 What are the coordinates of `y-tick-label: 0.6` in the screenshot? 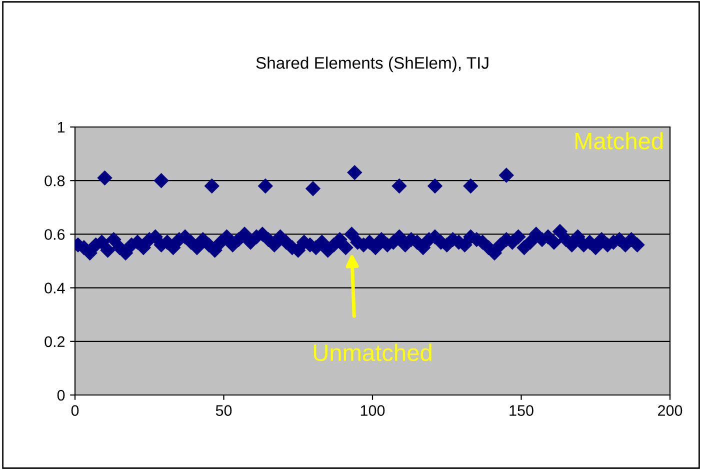 It's located at (54, 234).